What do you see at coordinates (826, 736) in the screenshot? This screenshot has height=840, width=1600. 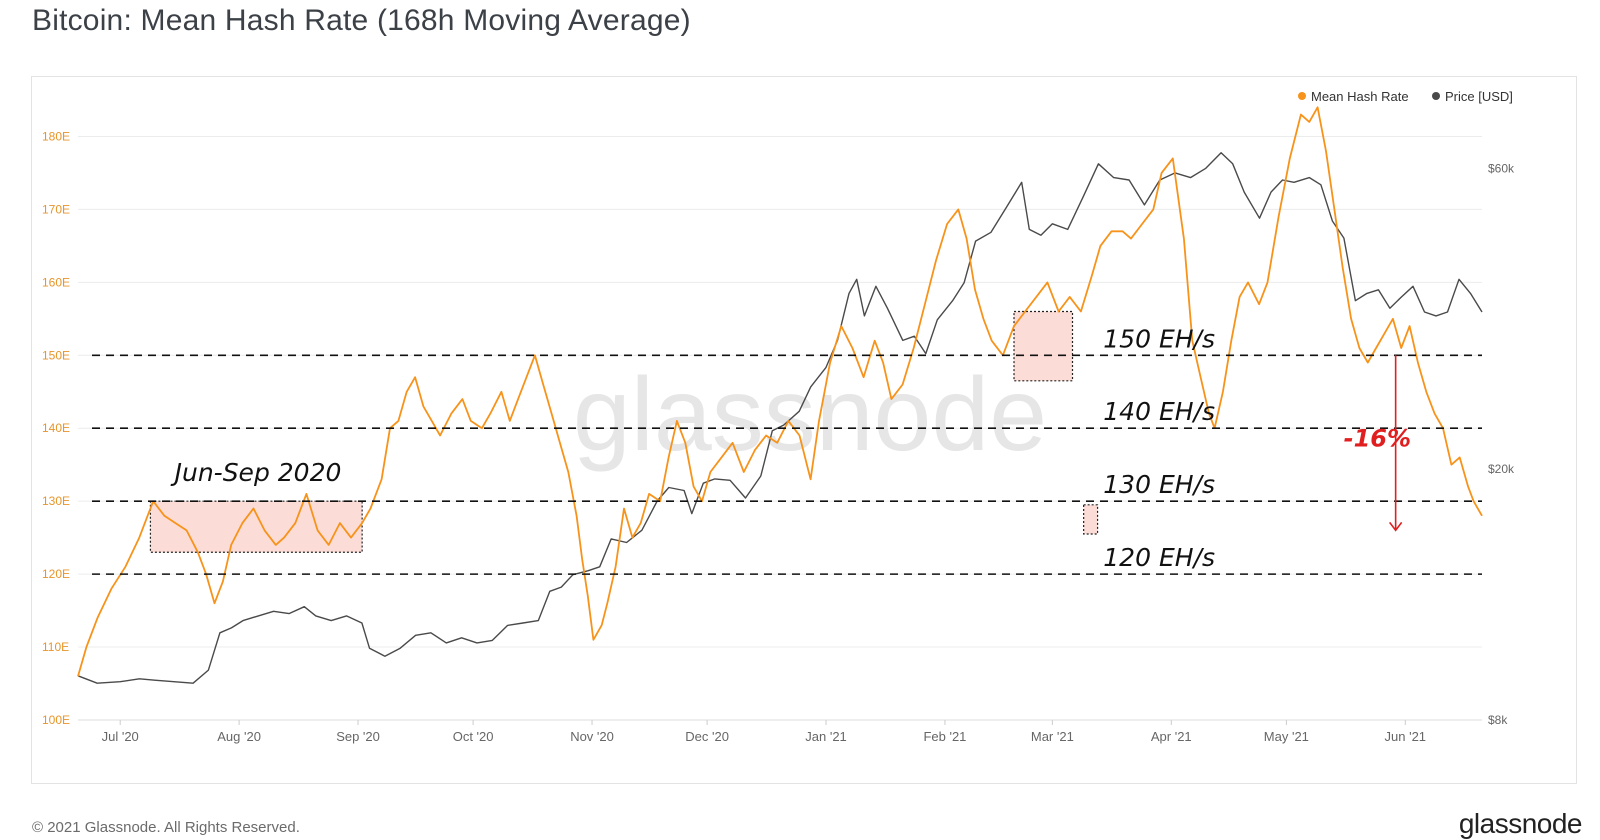 I see `x-axis-tick-label: Jan '21` at bounding box center [826, 736].